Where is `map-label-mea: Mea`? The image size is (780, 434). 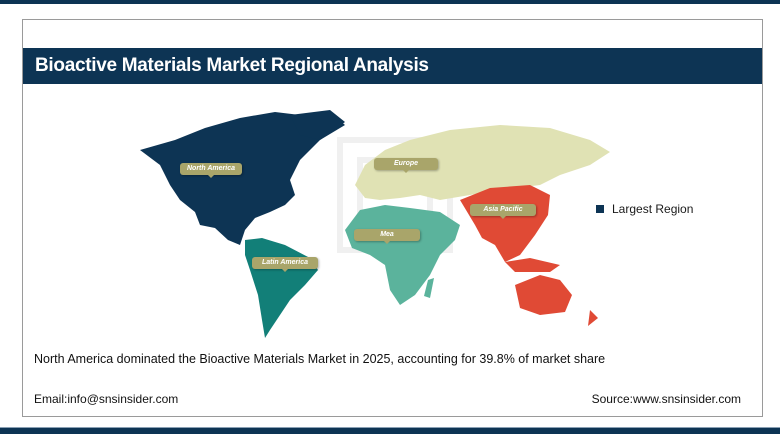 map-label-mea: Mea is located at coordinates (387, 236).